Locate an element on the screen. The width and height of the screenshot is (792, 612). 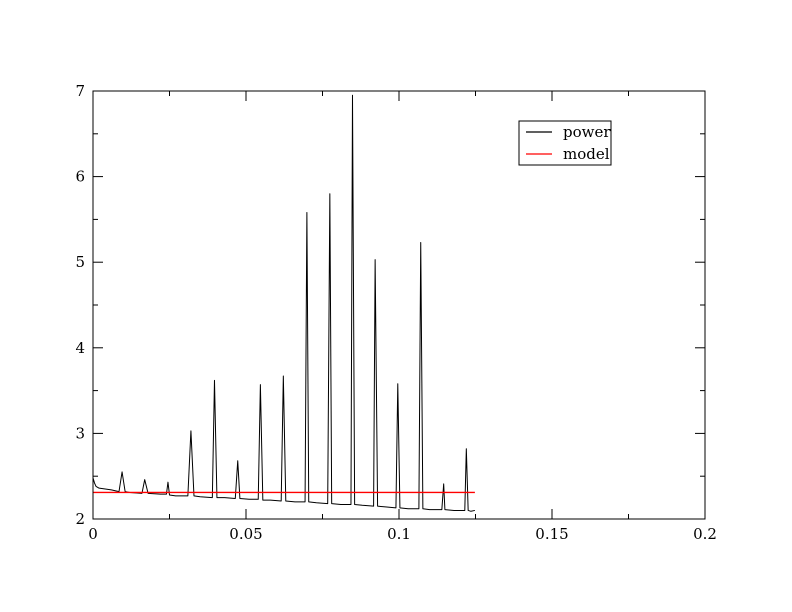
x-tick-label: 0.2 is located at coordinates (705, 534).